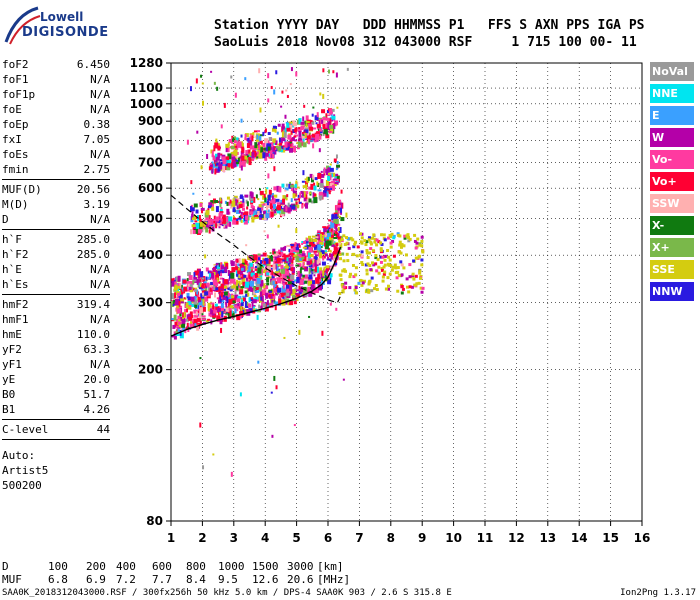 The height and width of the screenshot is (600, 700). Describe the element at coordinates (672, 159) in the screenshot. I see `legend-vo: Vo-` at that location.